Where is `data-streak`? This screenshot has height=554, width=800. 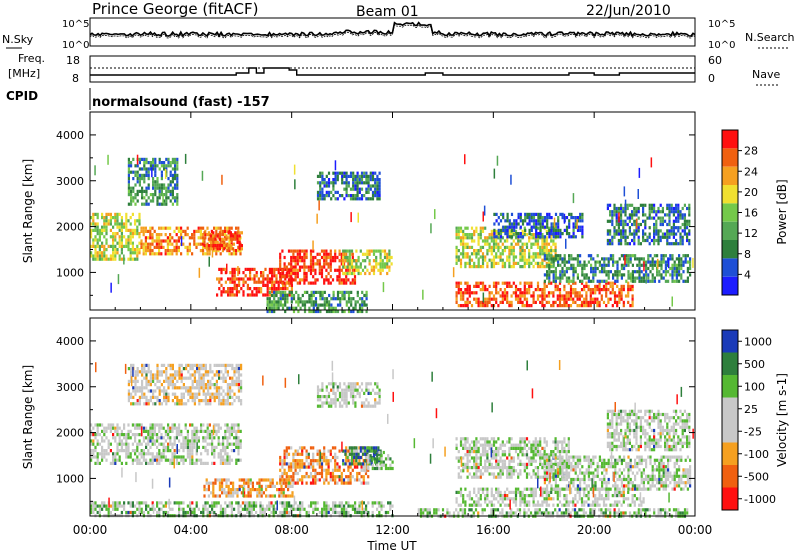
data-streak is located at coordinates (511, 179).